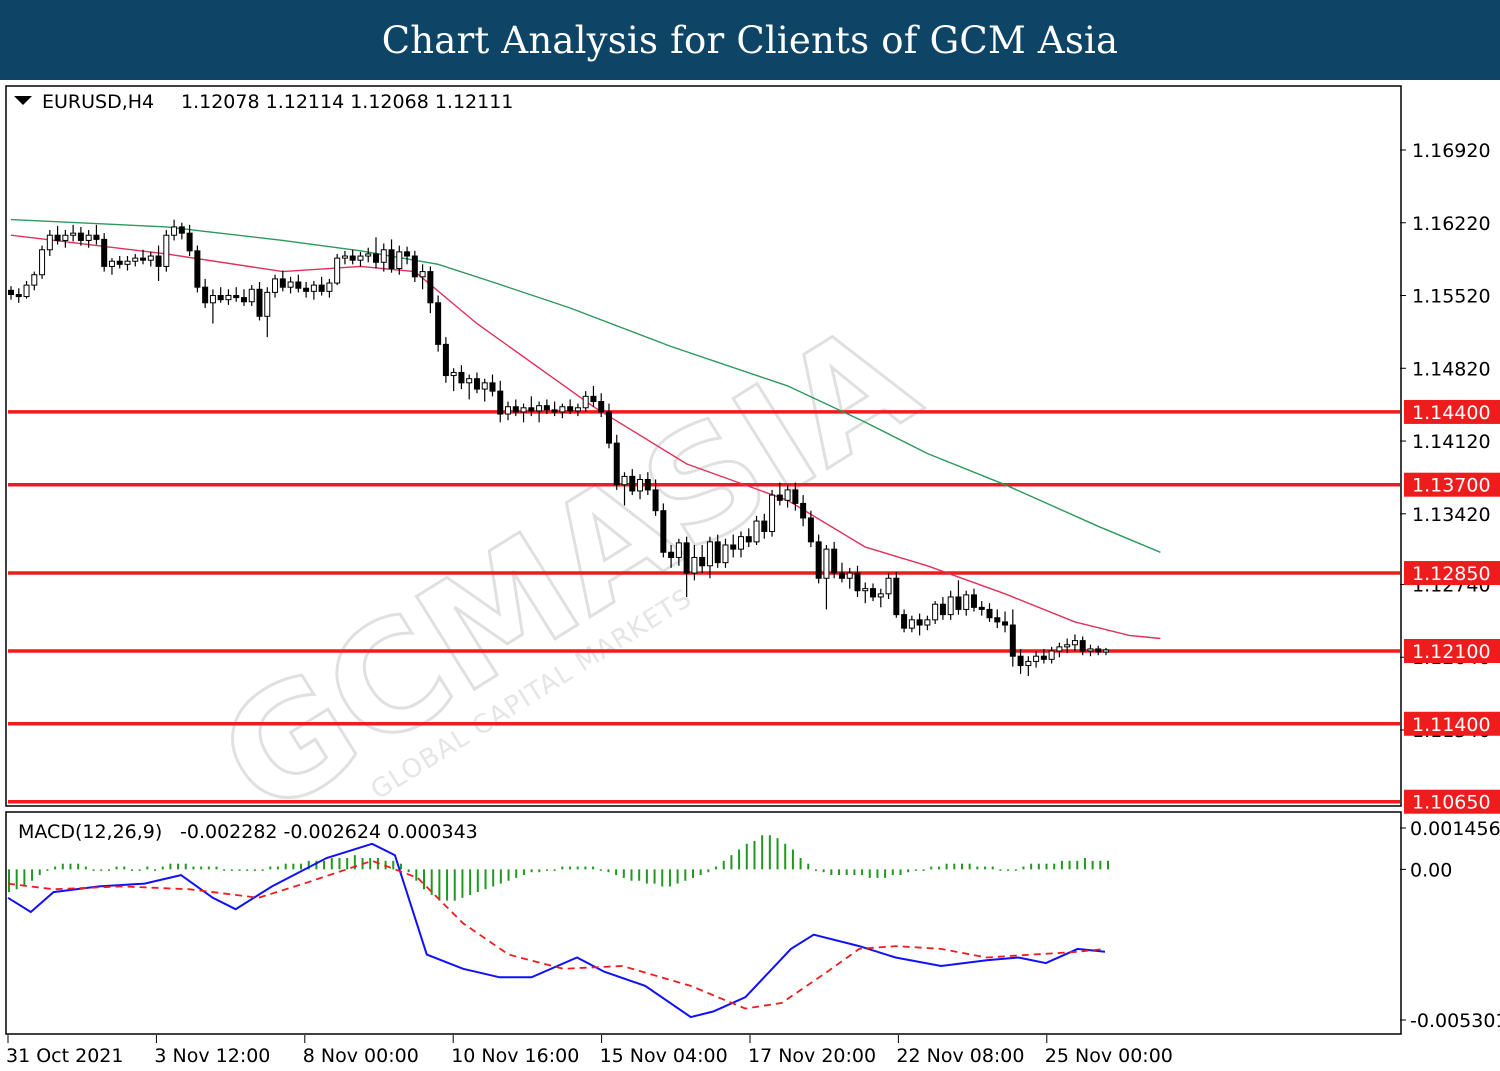  Describe the element at coordinates (1455, 1021) in the screenshot. I see `macd-tick-label: -0.005301` at that location.